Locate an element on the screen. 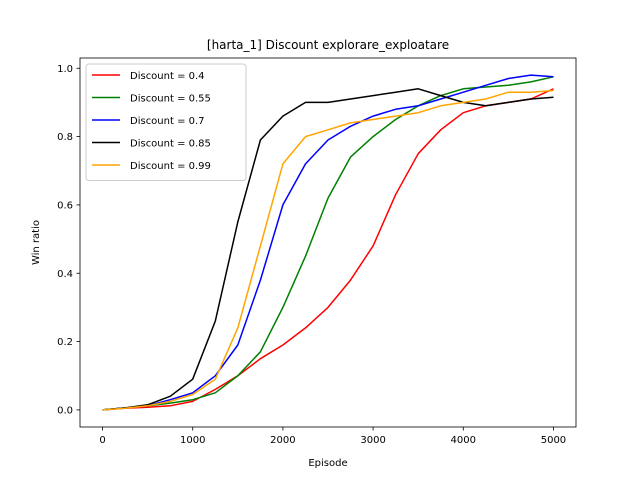 This screenshot has height=480, width=640. legend-entry-label: Discount = 0.99 is located at coordinates (170, 166).